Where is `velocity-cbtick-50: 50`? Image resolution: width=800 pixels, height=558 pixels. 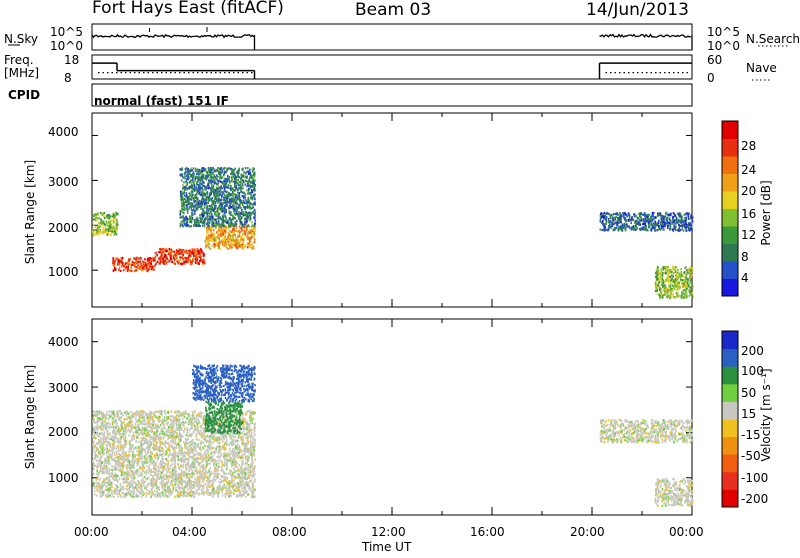 velocity-cbtick-50: 50 is located at coordinates (748, 393).